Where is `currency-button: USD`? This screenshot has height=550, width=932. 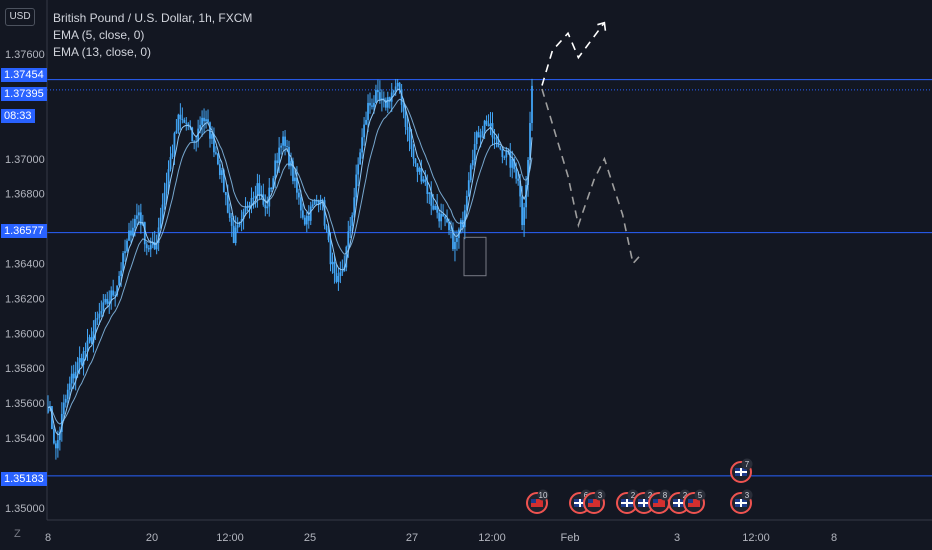
currency-button: USD is located at coordinates (20, 17).